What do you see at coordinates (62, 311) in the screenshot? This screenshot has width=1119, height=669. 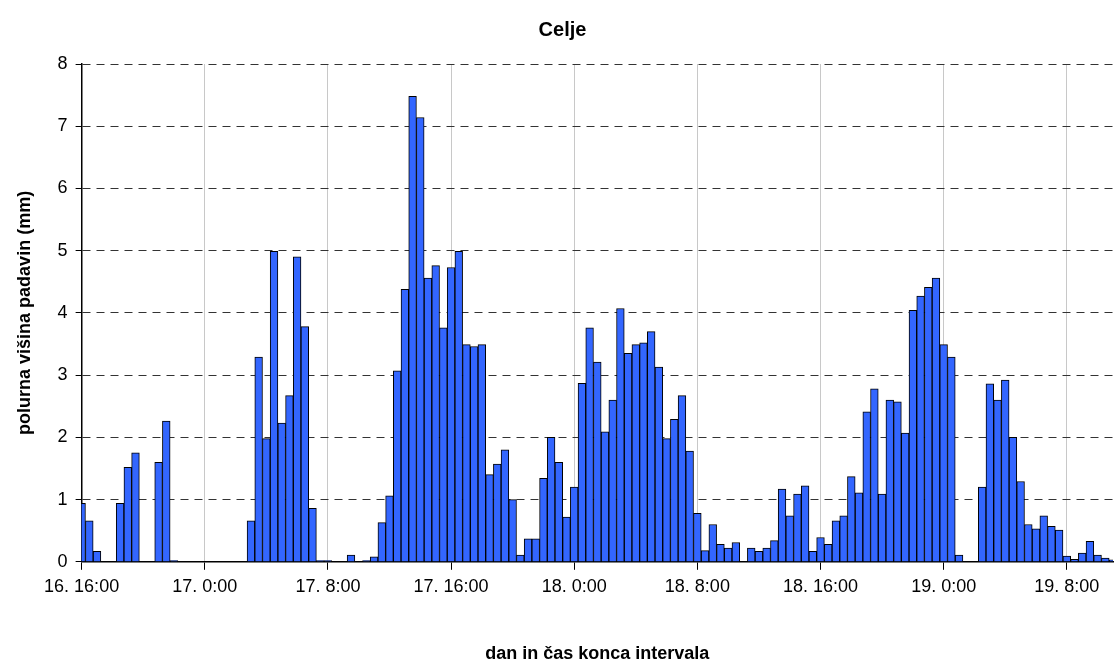 I see `y-tick-label: 4` at bounding box center [62, 311].